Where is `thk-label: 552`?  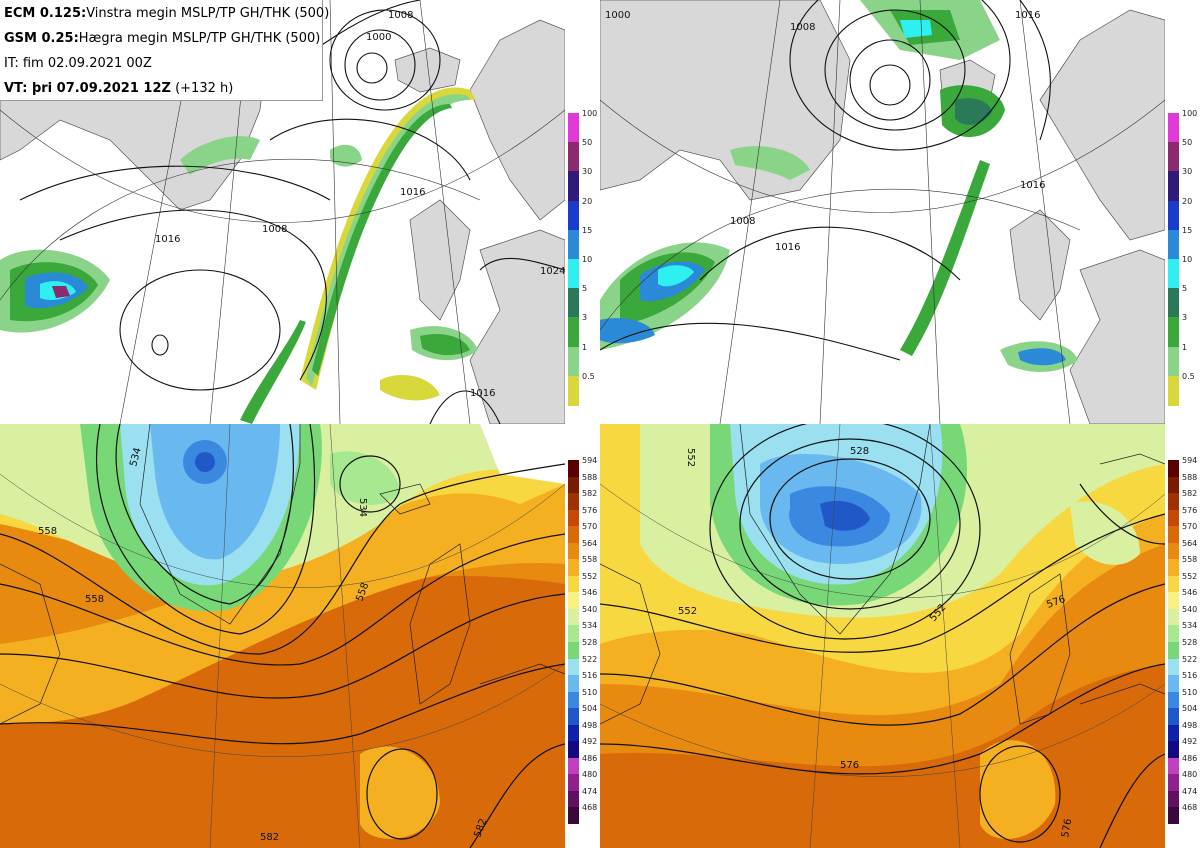 thk-label: 552 is located at coordinates (687, 611).